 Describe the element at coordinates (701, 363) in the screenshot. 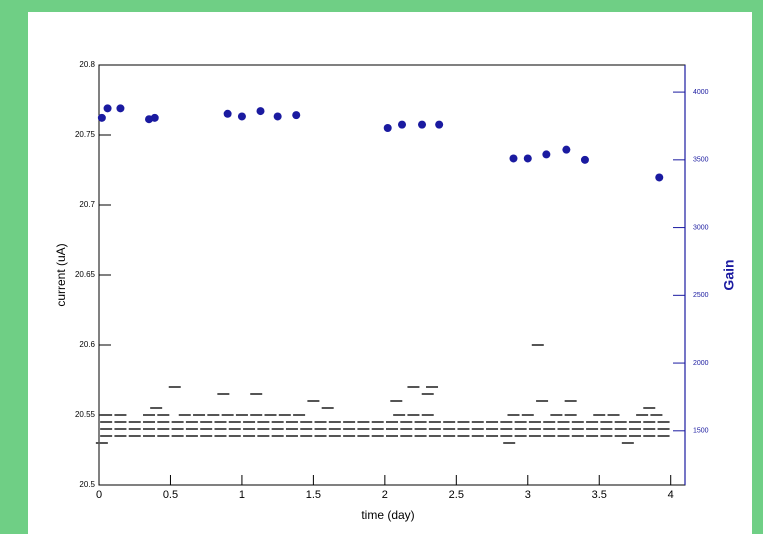

I see `y2-tick-label: 2000` at that location.